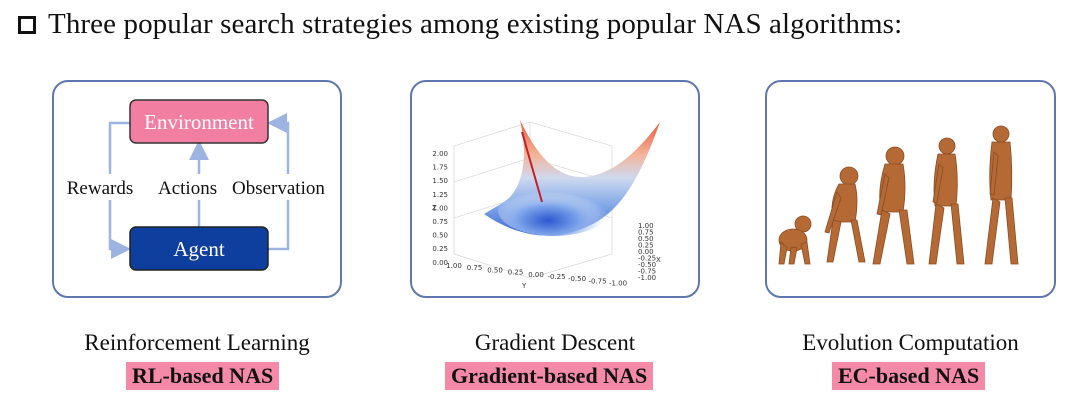 This screenshot has height=419, width=1071. I want to click on z-tick-label: 0.25, so click(440, 249).